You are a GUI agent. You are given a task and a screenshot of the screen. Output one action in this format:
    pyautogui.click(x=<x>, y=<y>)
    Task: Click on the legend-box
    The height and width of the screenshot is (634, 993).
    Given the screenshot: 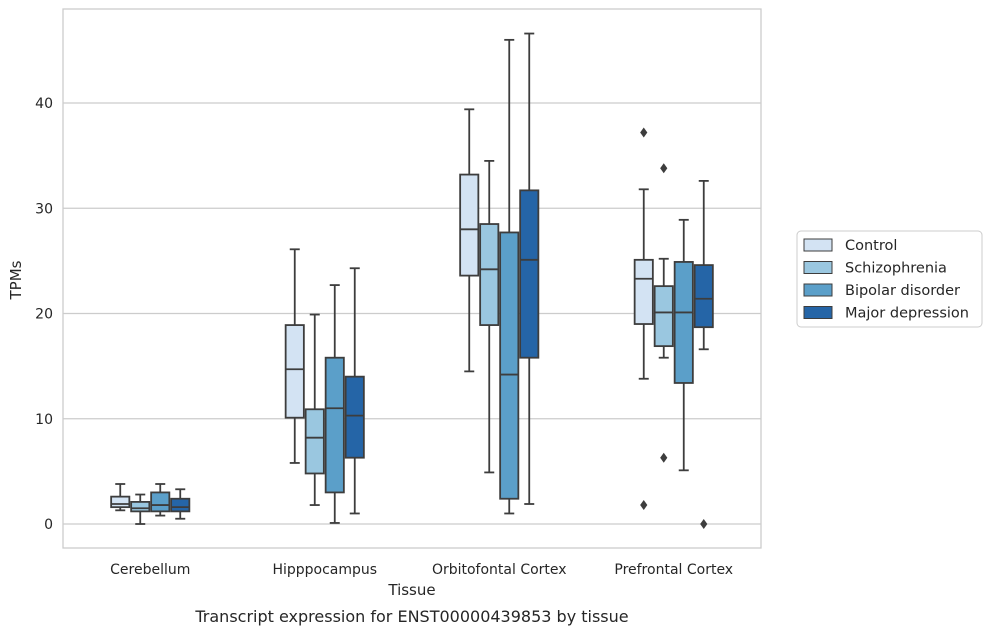 What is the action you would take?
    pyautogui.click(x=889, y=279)
    